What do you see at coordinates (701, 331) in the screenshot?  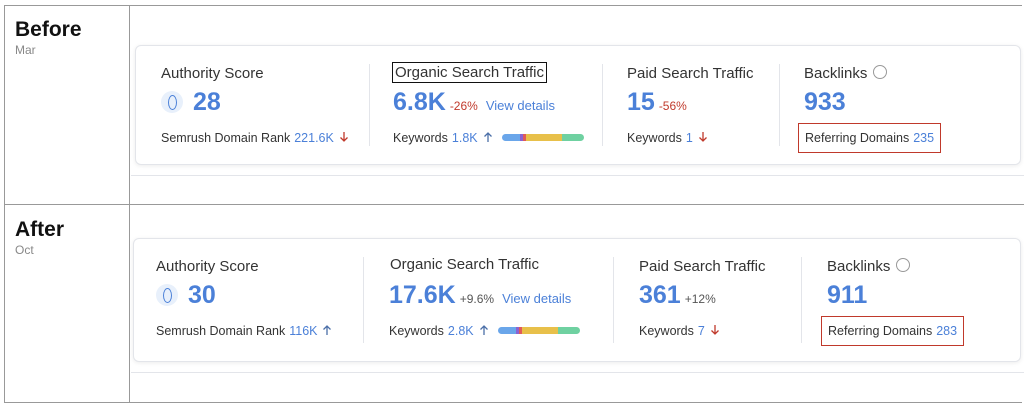 I see `keywords-value: 7` at bounding box center [701, 331].